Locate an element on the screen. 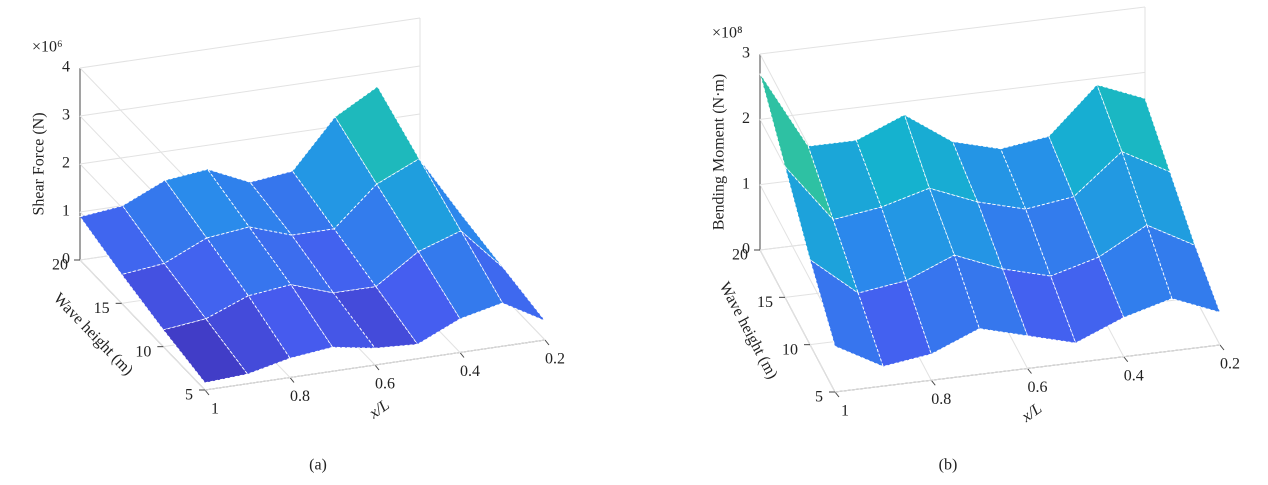 This screenshot has height=485, width=1268. z-multiplier: ×10⁸ is located at coordinates (727, 33).